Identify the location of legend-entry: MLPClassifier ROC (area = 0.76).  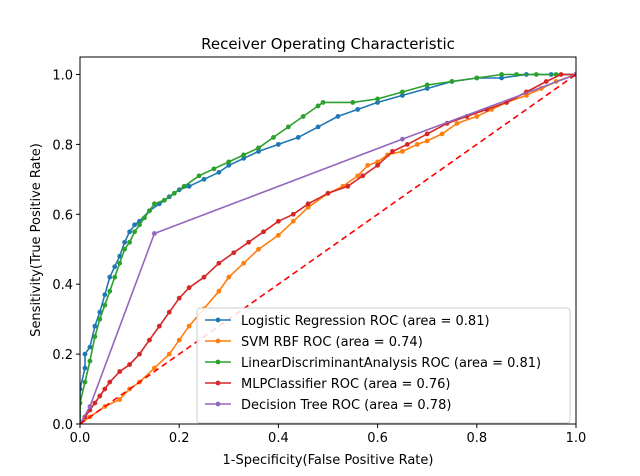
(346, 384).